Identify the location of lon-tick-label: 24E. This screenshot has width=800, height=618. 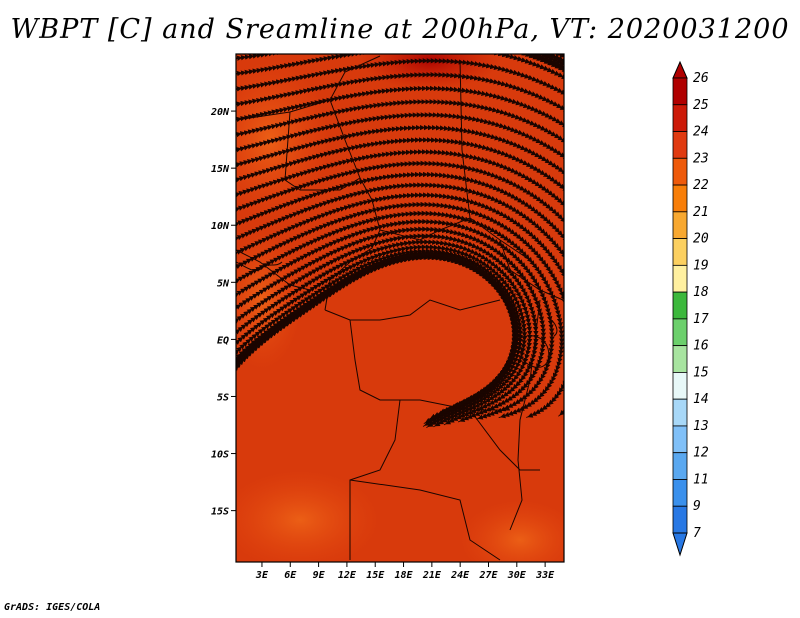
(460, 575).